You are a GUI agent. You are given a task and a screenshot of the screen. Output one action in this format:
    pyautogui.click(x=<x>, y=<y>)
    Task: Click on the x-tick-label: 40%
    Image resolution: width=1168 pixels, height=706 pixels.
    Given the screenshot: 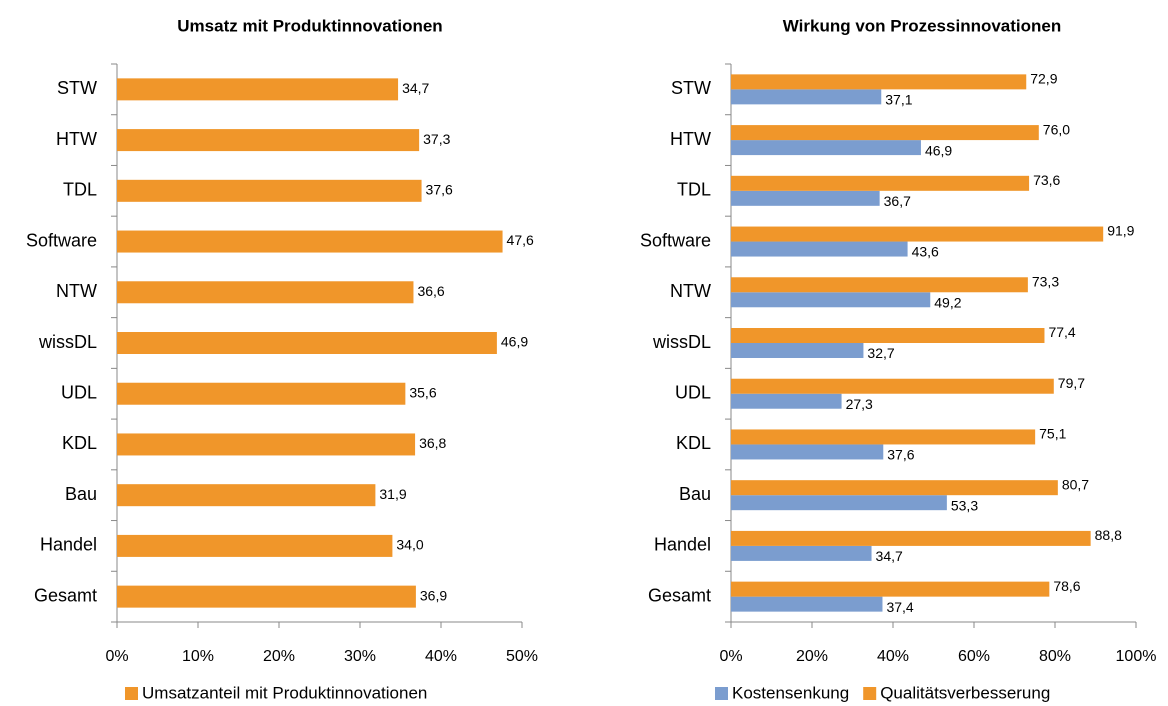 What is the action you would take?
    pyautogui.click(x=893, y=656)
    